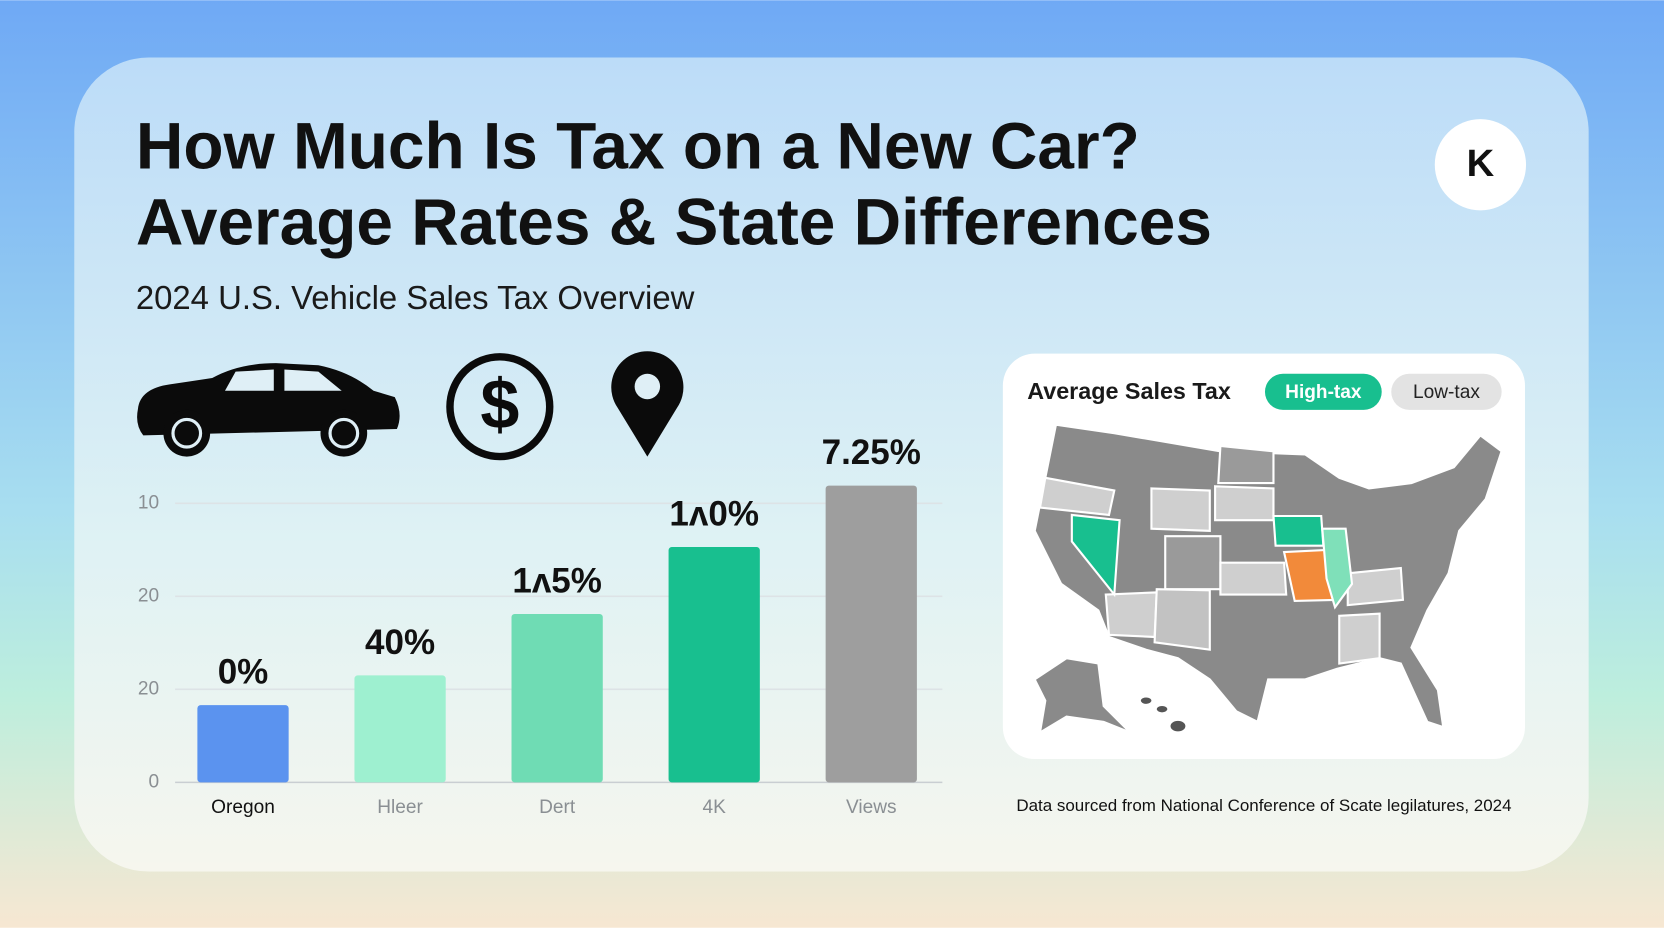 This screenshot has height=928, width=1664. What do you see at coordinates (557, 580) in the screenshot?
I see `value-label: 1ʌ5%` at bounding box center [557, 580].